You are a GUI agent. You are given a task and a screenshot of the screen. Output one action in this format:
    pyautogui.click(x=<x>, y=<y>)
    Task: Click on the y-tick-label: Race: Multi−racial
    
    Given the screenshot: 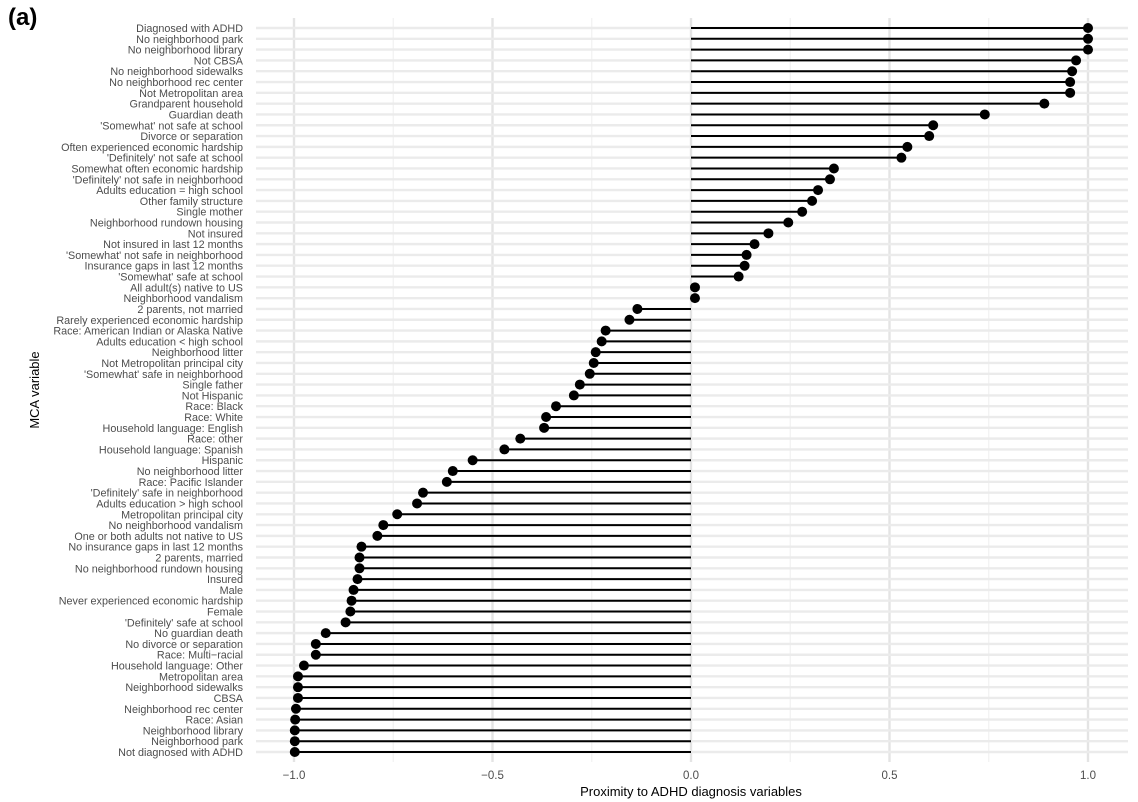 What is the action you would take?
    pyautogui.click(x=200, y=656)
    